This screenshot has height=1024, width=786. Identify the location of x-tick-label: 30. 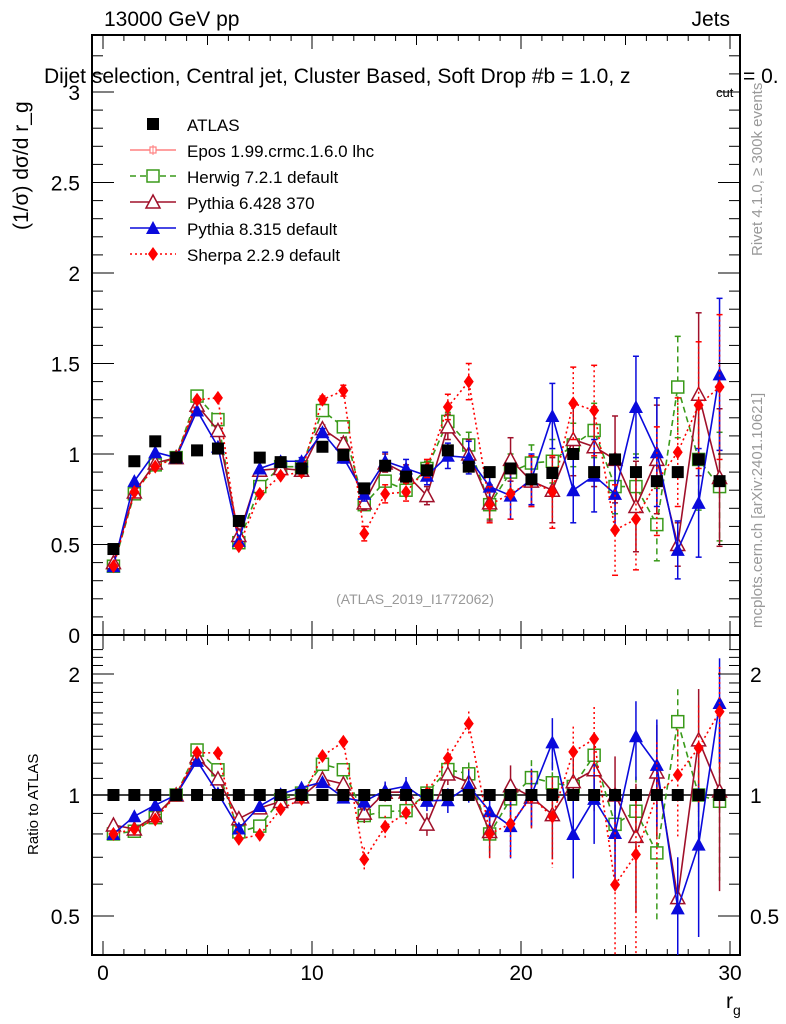
(729, 973).